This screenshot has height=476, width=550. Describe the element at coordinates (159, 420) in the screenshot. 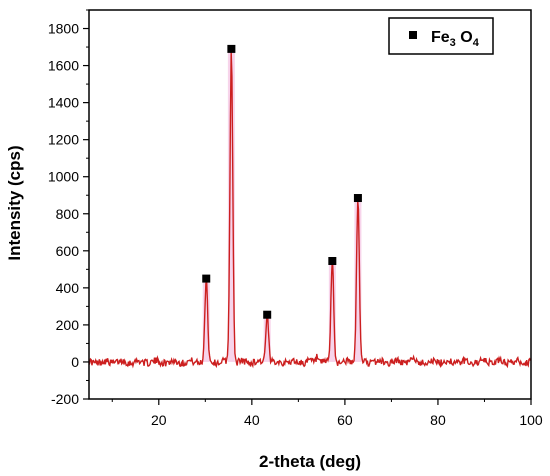

I see `x-tick-label: 20` at that location.